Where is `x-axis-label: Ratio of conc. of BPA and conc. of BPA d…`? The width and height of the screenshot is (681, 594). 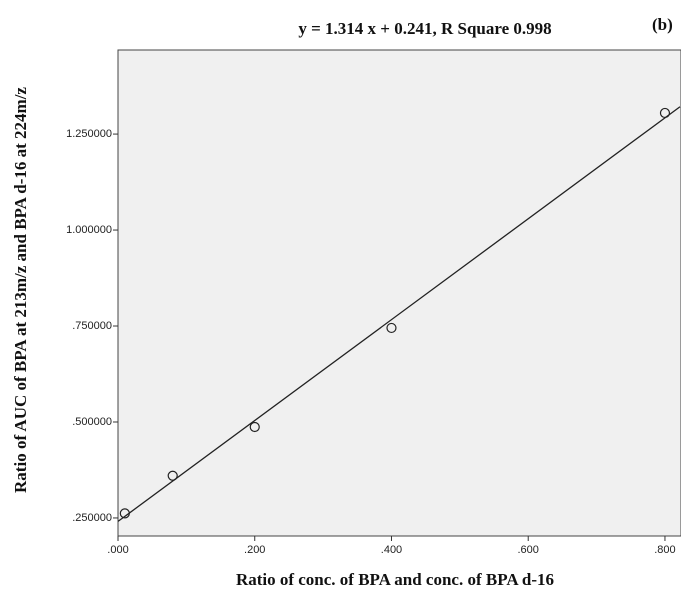
x-axis-label: Ratio of conc. of BPA and conc. of BPA d… is located at coordinates (395, 579).